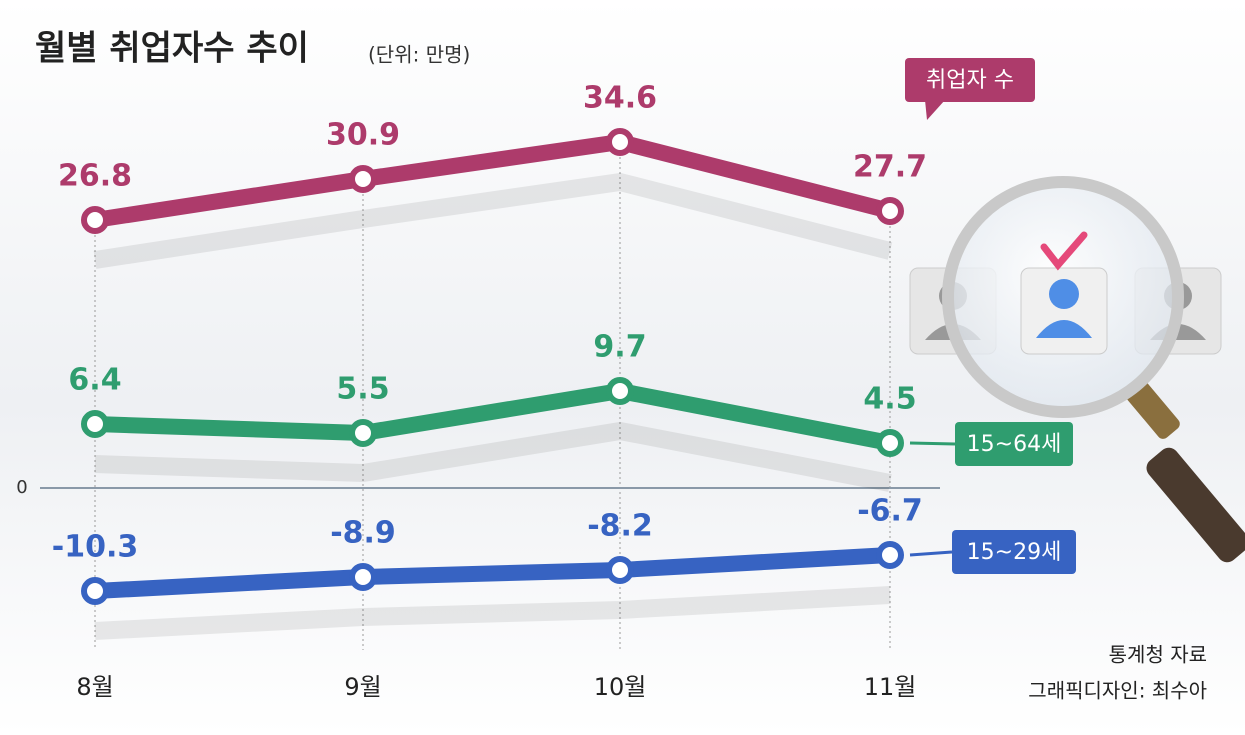  Describe the element at coordinates (620, 687) in the screenshot. I see `x-tick-label: 10월` at that location.